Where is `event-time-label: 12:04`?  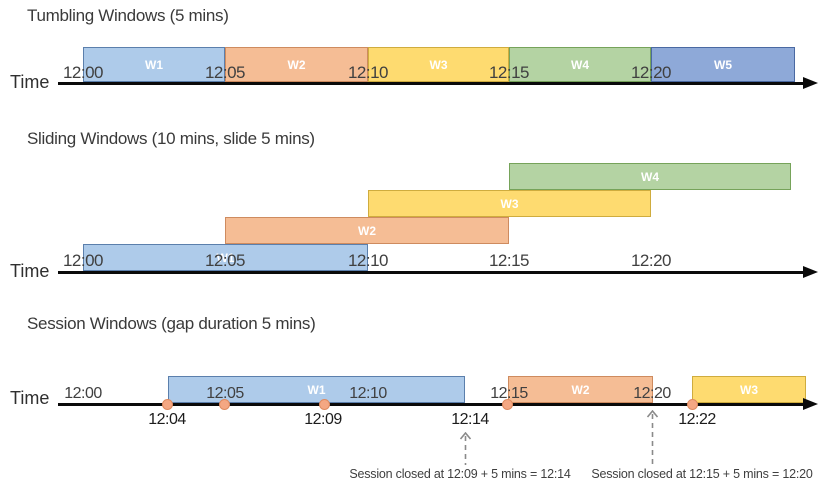
event-time-label: 12:04 is located at coordinates (167, 419).